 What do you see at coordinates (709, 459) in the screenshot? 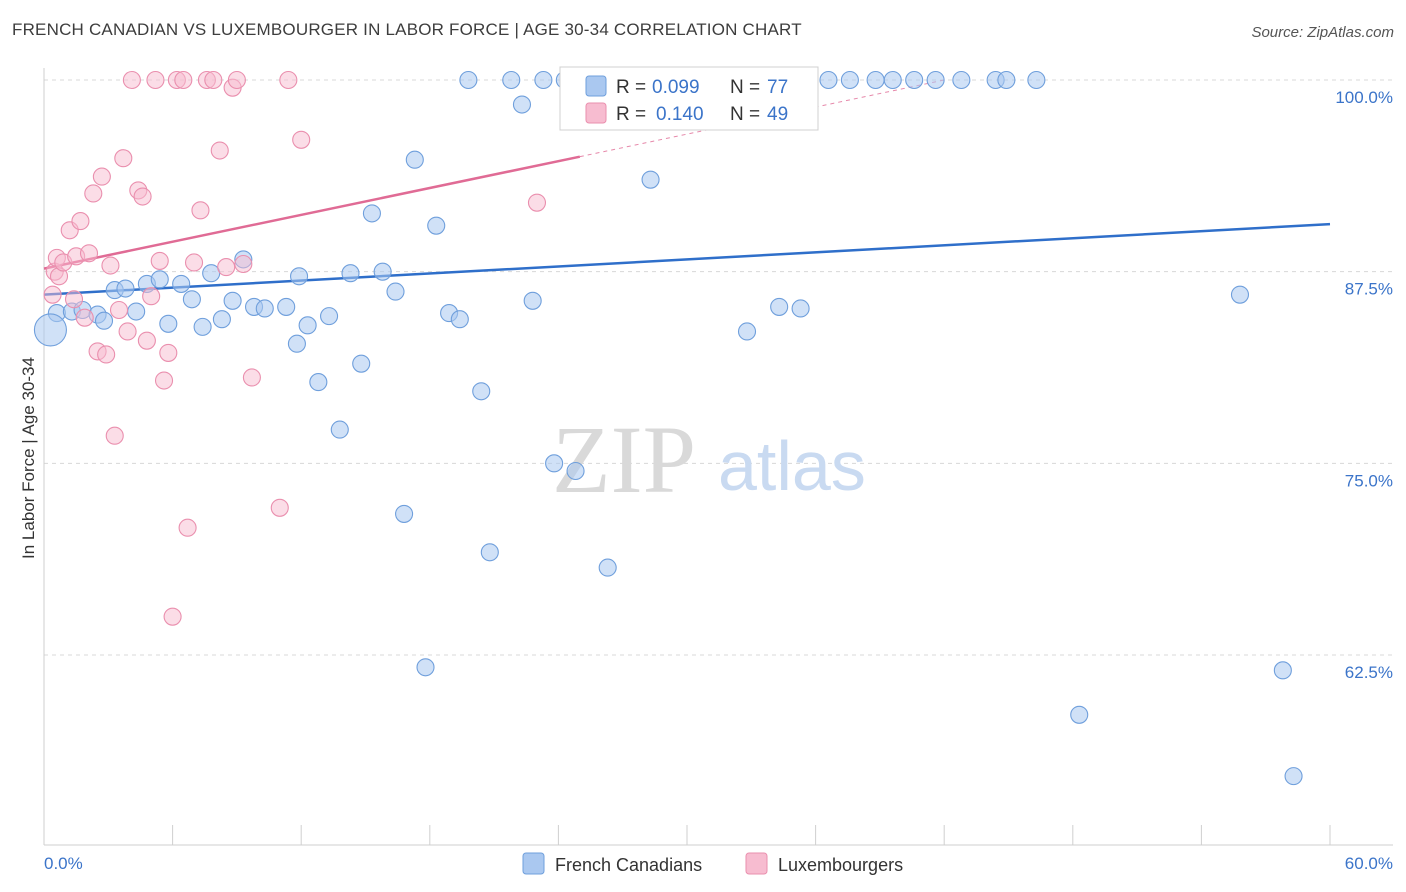
I see `watermark: ZIP atlas` at bounding box center [709, 459].